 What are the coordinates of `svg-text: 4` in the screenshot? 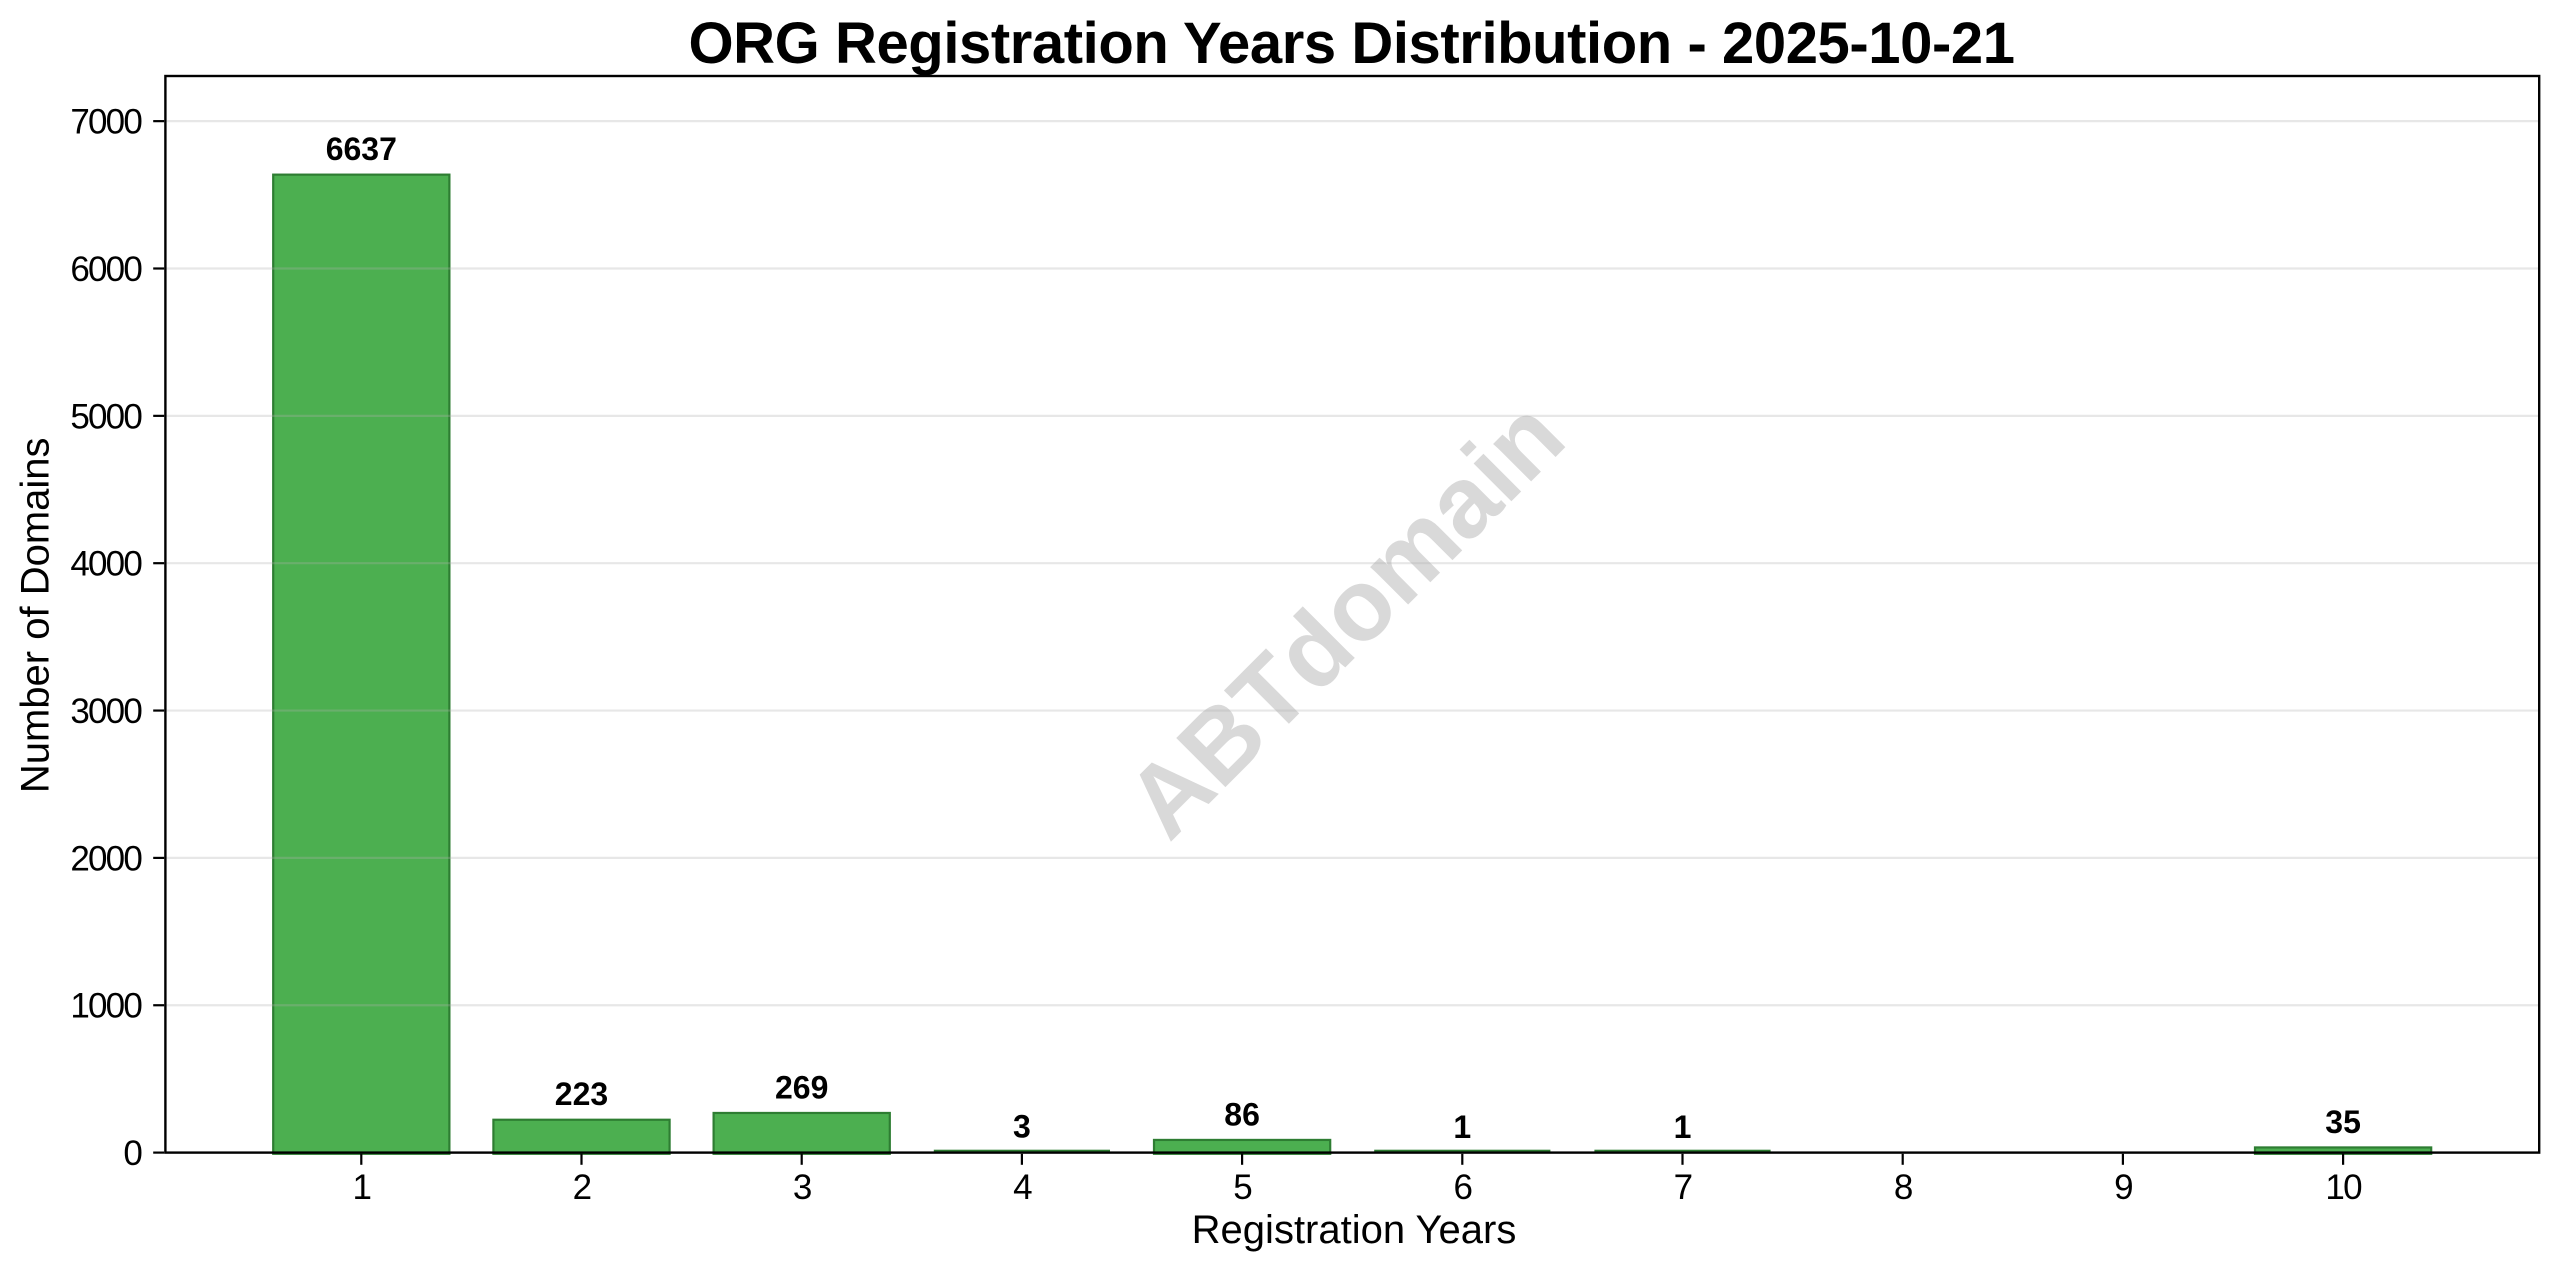 It's located at (1022, 1187).